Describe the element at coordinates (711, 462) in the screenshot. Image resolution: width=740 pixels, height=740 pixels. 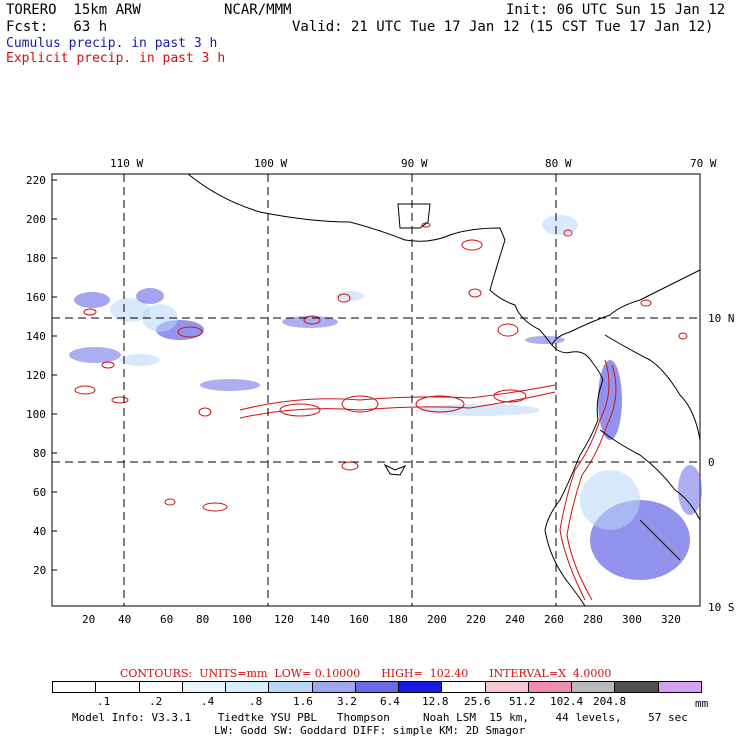
I see `lat-label-0: 0` at that location.